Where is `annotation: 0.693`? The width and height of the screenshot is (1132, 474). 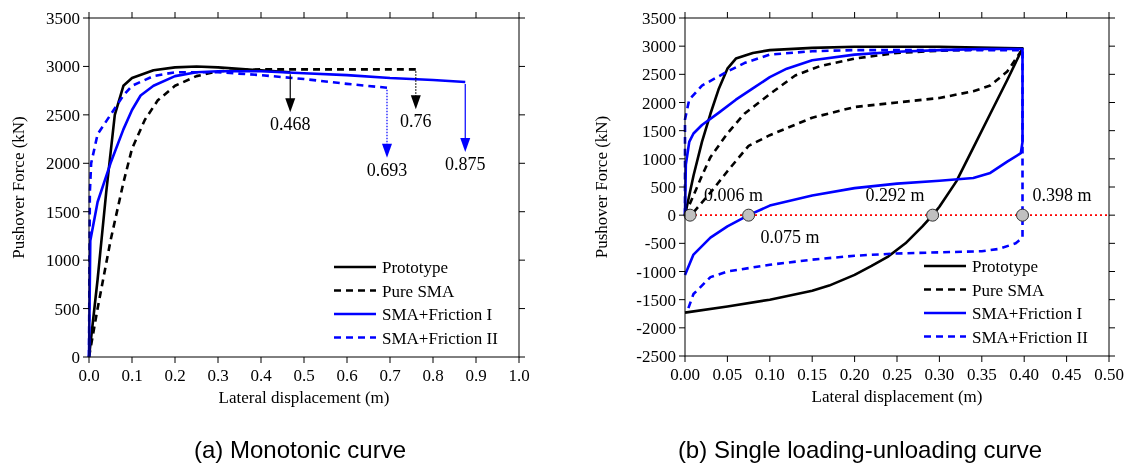 annotation: 0.693 is located at coordinates (387, 169).